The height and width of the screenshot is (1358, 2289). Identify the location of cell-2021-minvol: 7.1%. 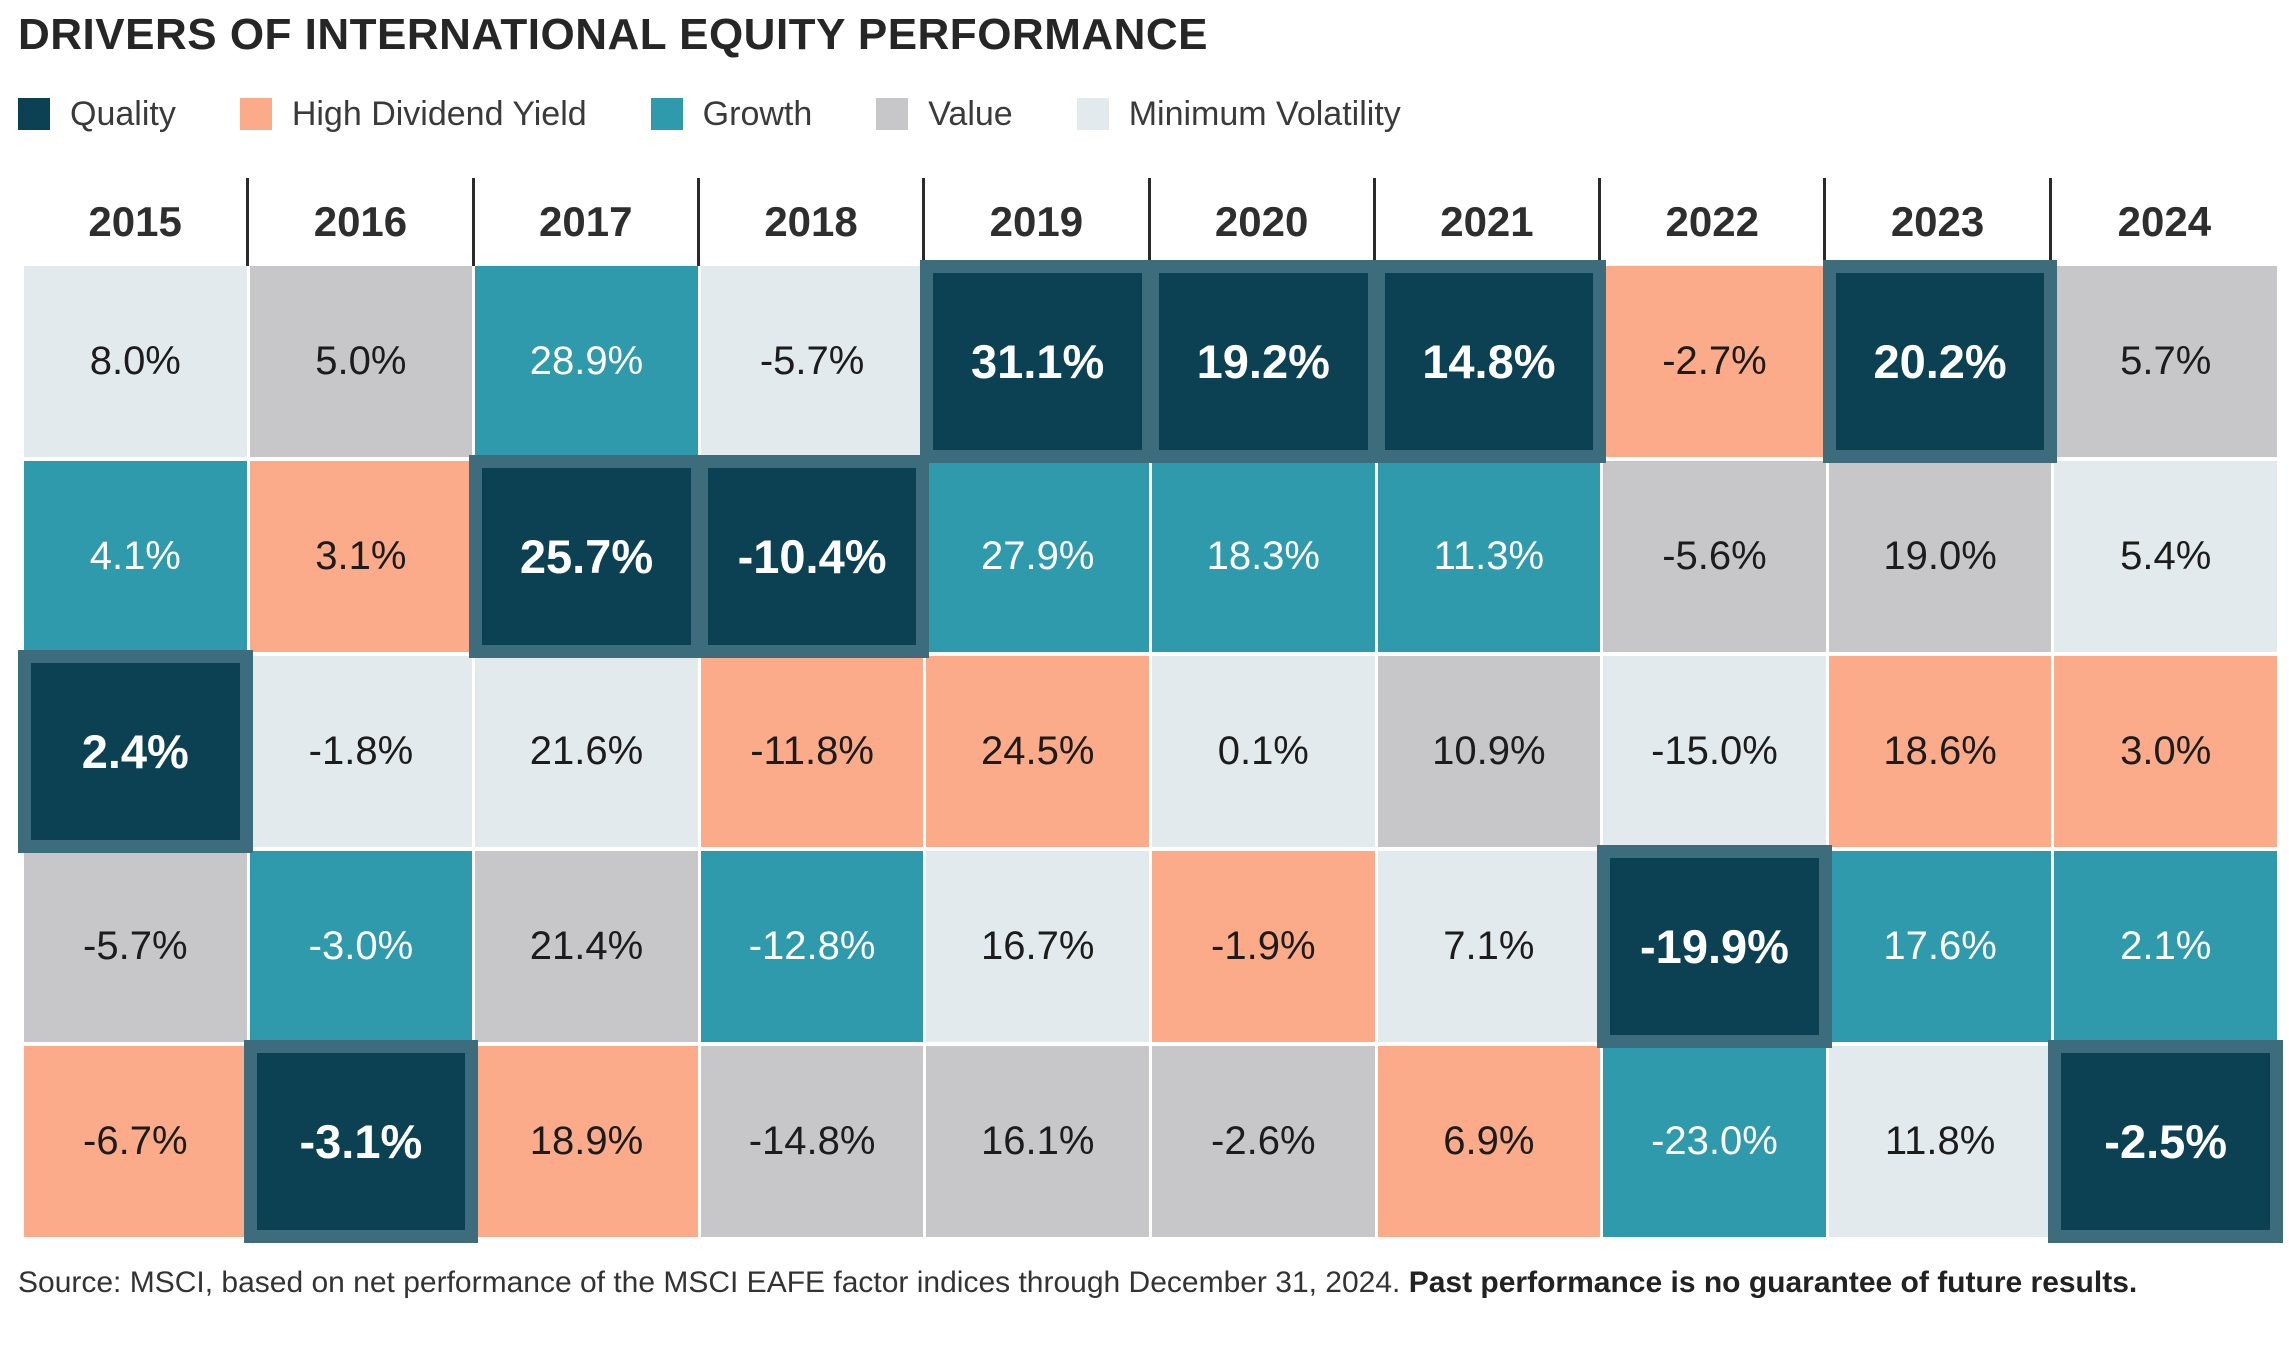
(1489, 946).